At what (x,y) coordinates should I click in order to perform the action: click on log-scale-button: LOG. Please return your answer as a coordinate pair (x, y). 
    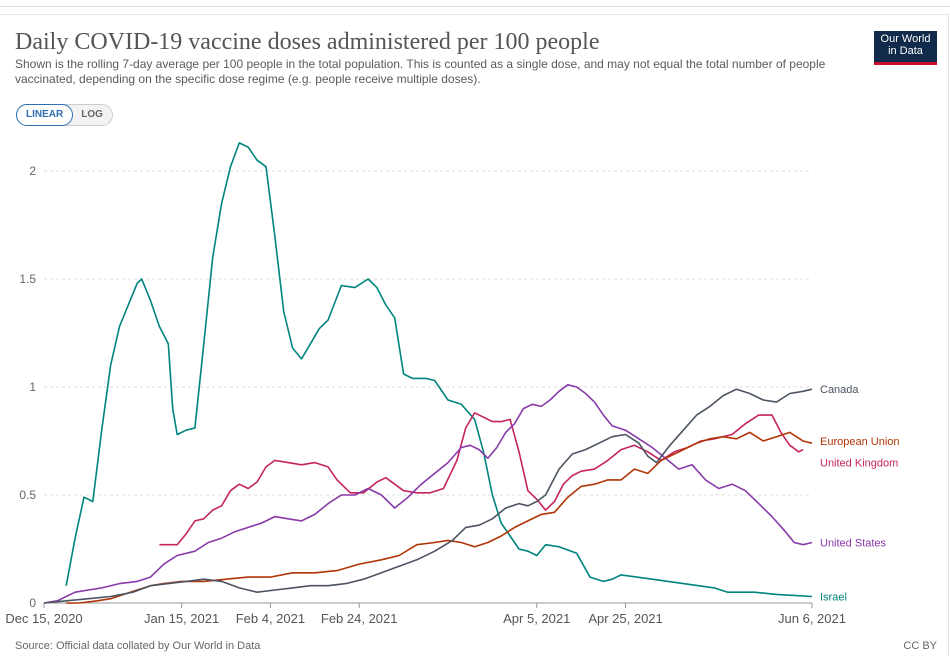
    Looking at the image, I should click on (92, 114).